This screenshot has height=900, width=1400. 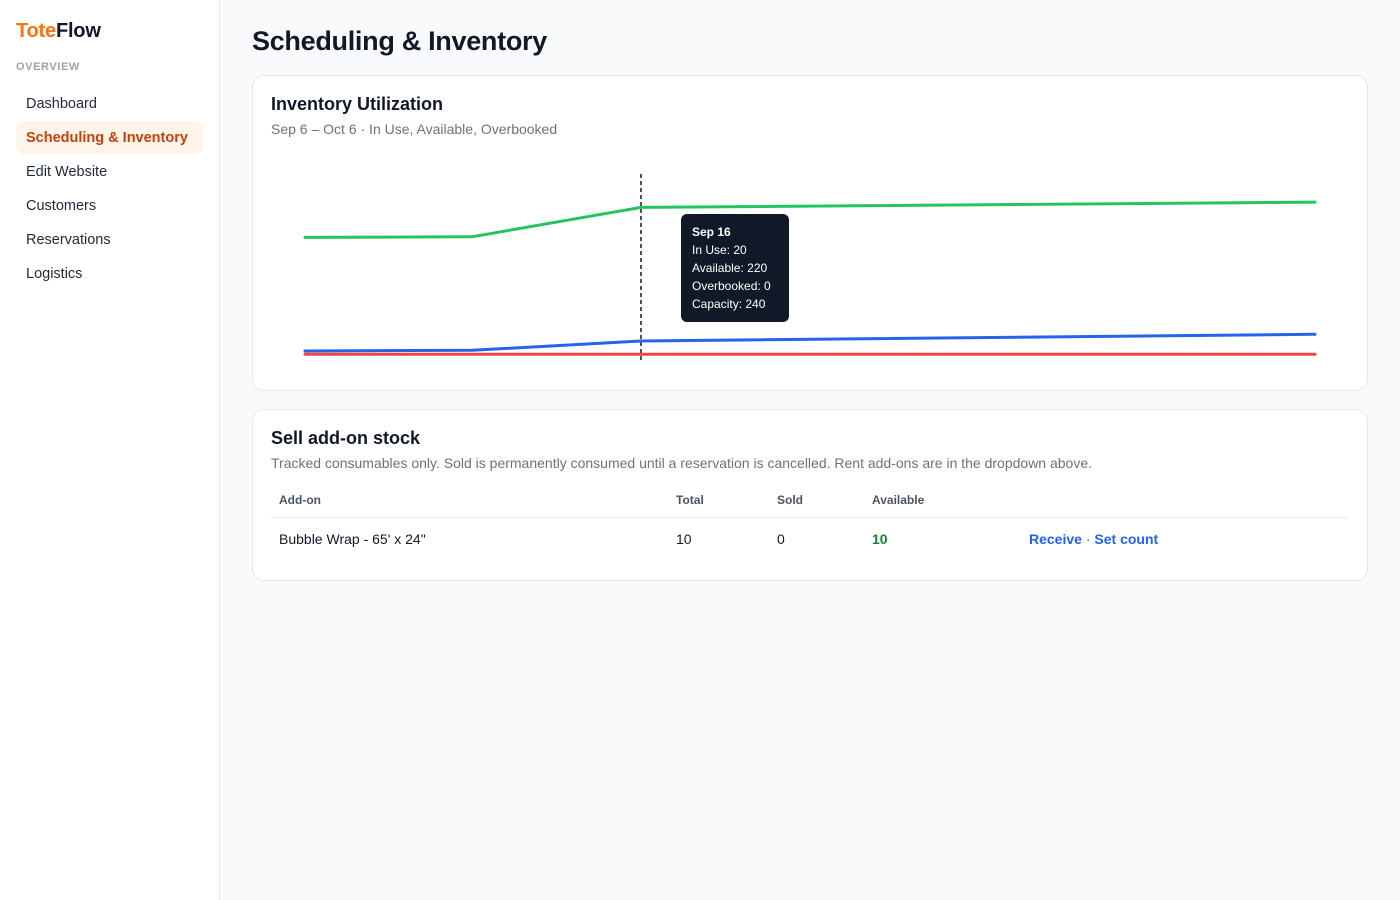 What do you see at coordinates (399, 41) in the screenshot?
I see `page-title: Scheduling & Inventory` at bounding box center [399, 41].